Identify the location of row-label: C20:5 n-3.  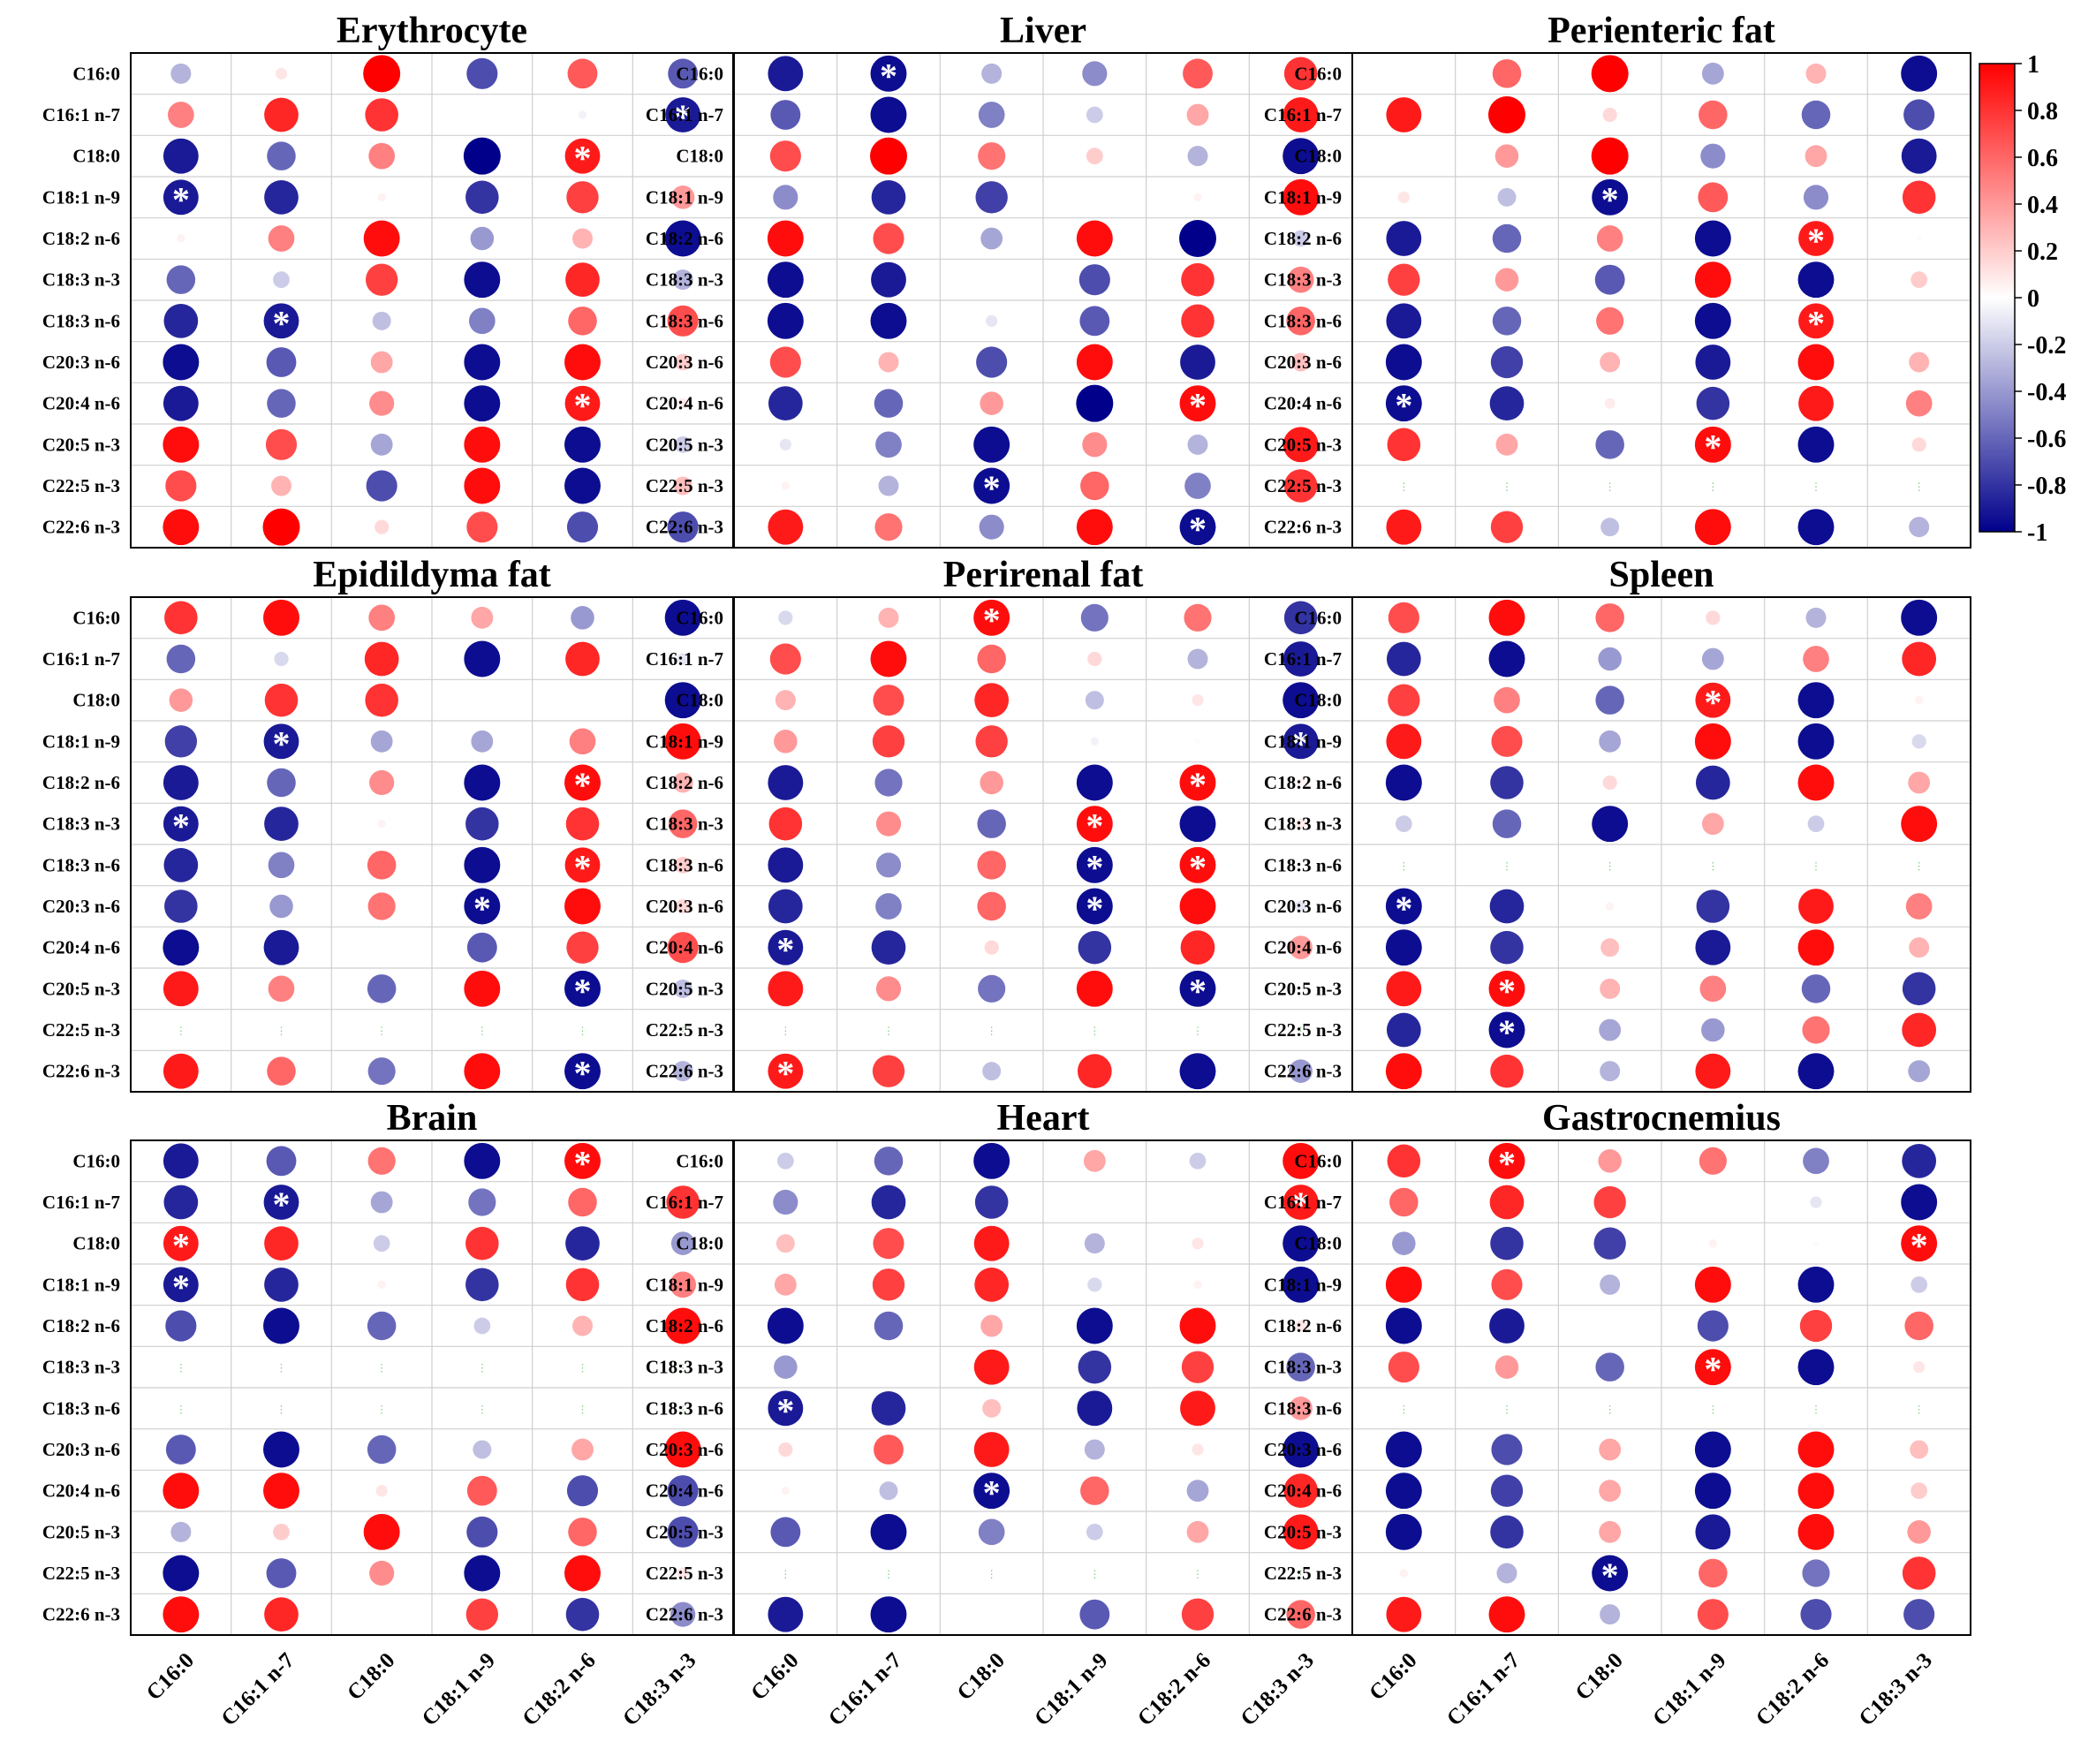
(1303, 444).